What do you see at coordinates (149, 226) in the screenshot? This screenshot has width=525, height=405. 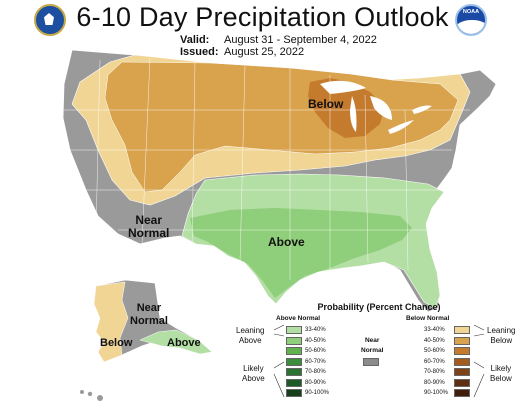 I see `map-label-near-normal-southwest: Near Normal` at bounding box center [149, 226].